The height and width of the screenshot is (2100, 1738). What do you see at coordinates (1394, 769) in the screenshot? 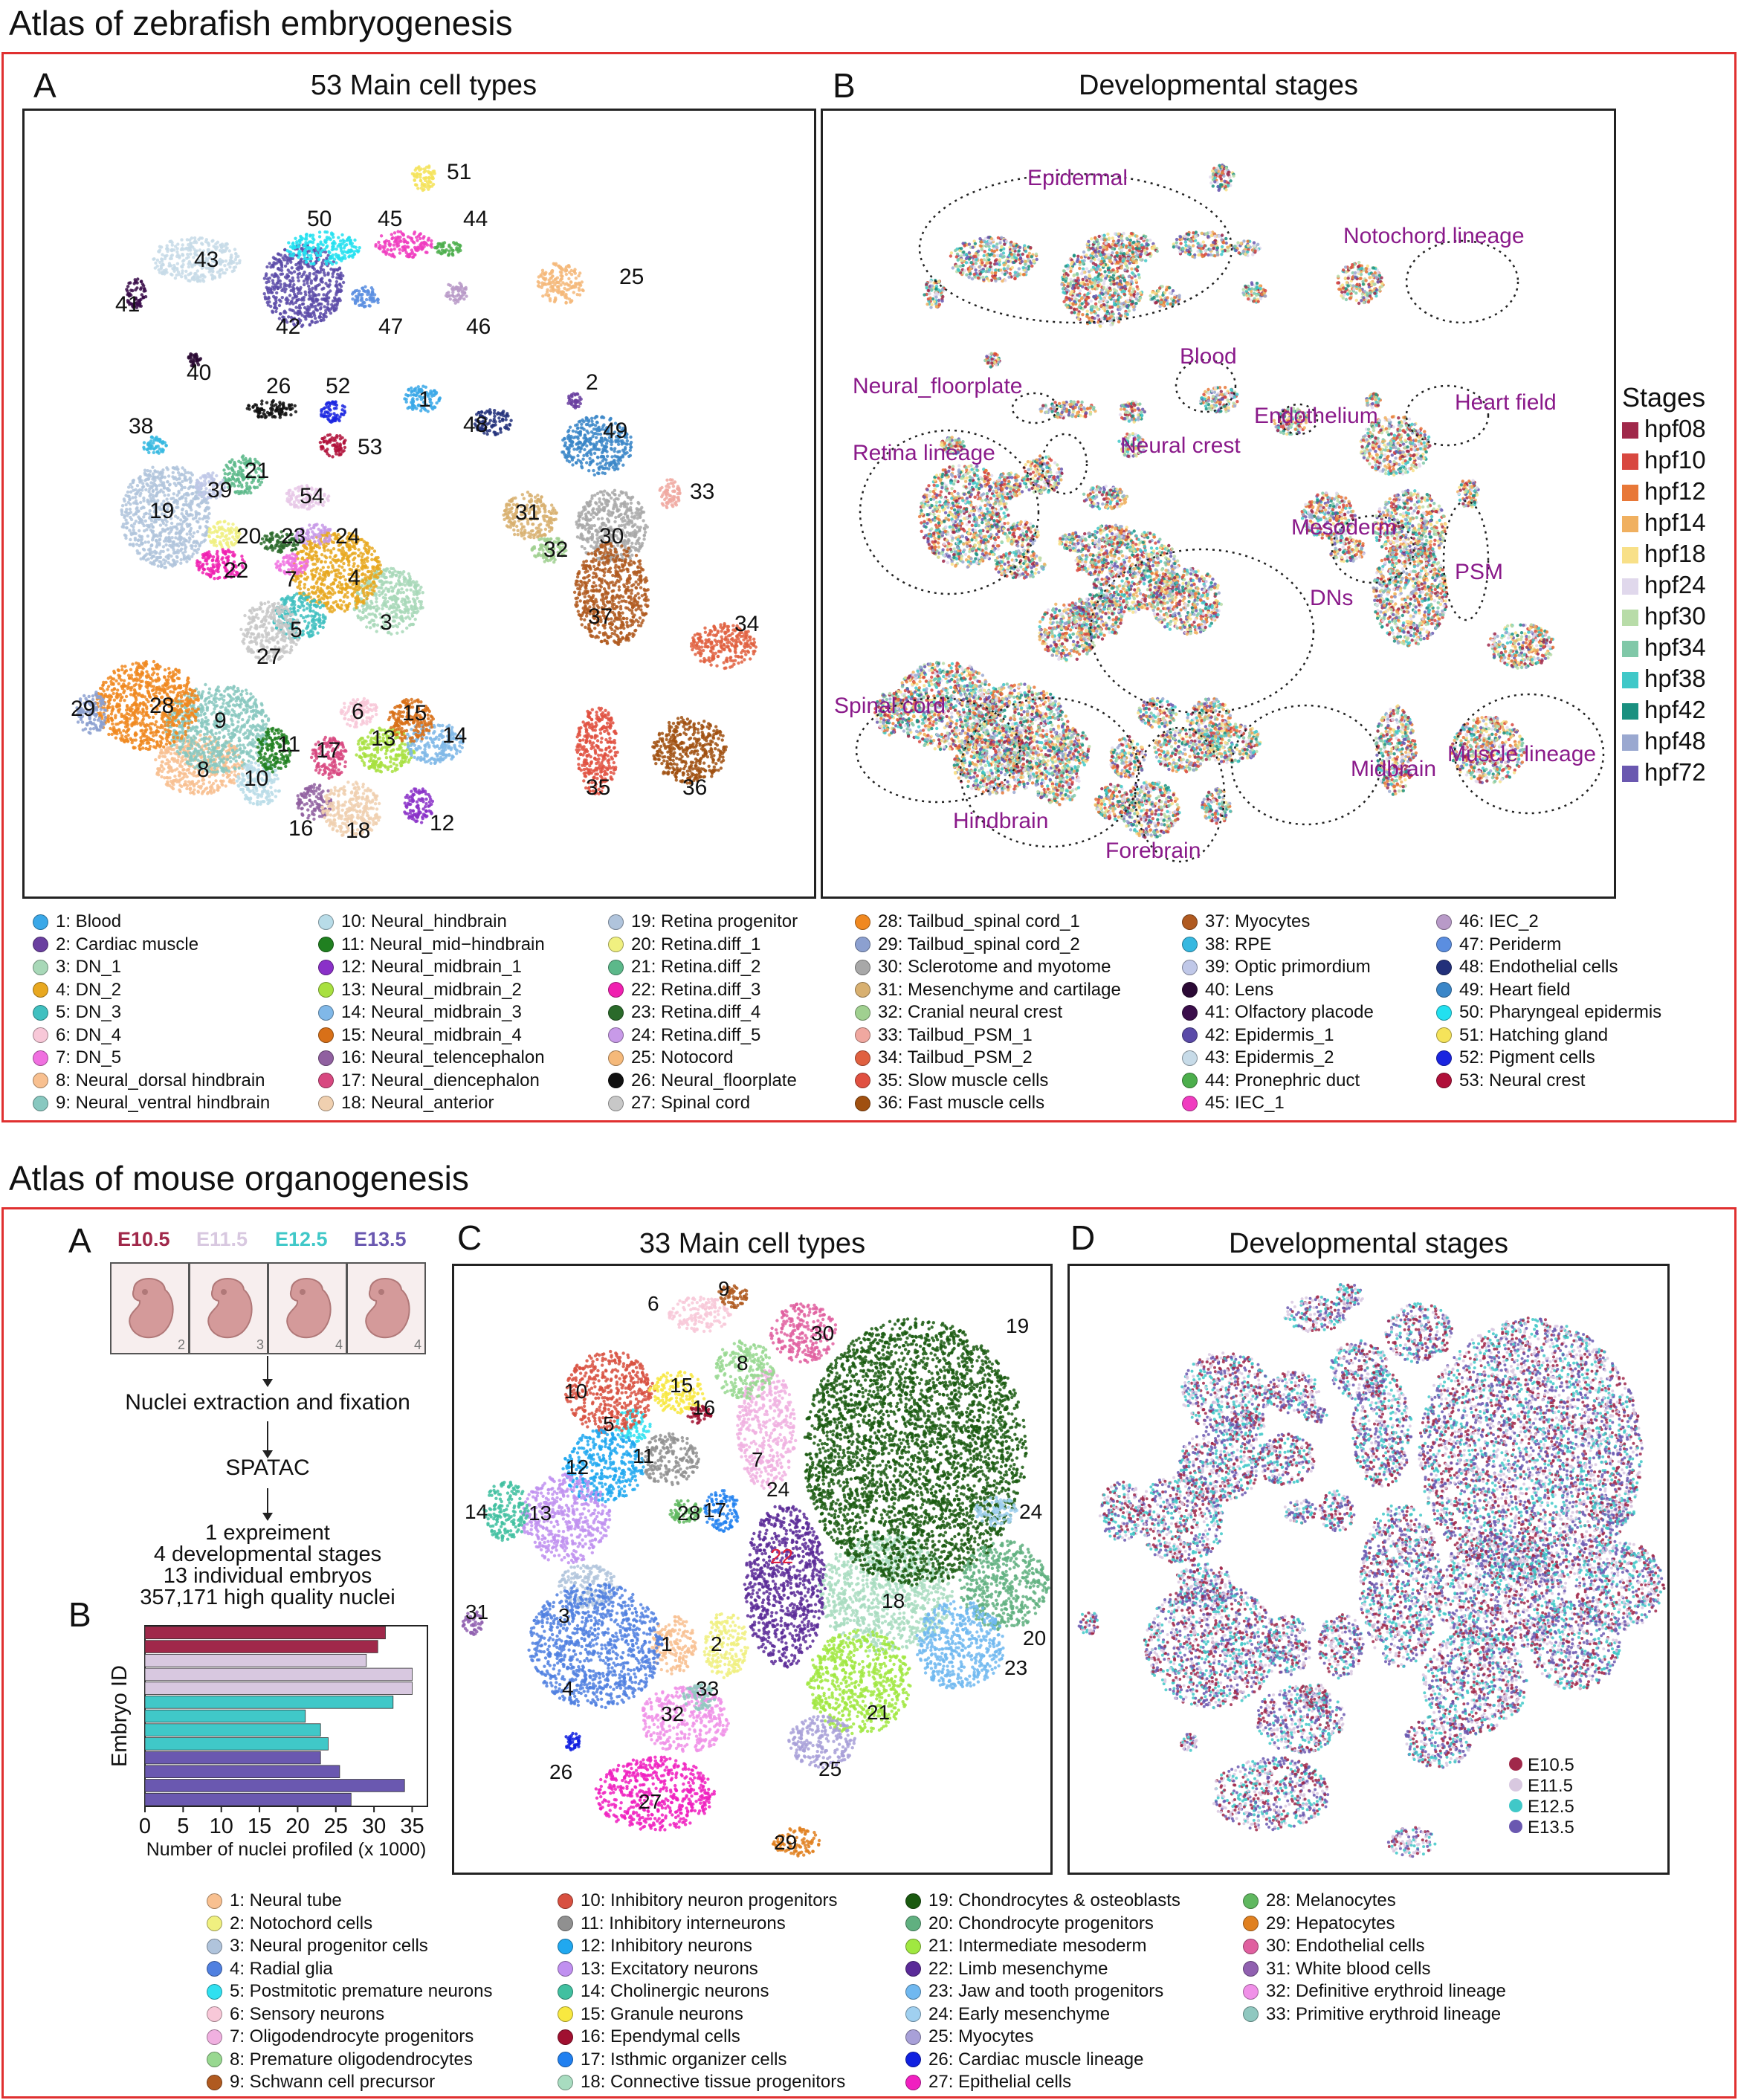
I see `zf-region-label-13: Midbrain` at bounding box center [1394, 769].